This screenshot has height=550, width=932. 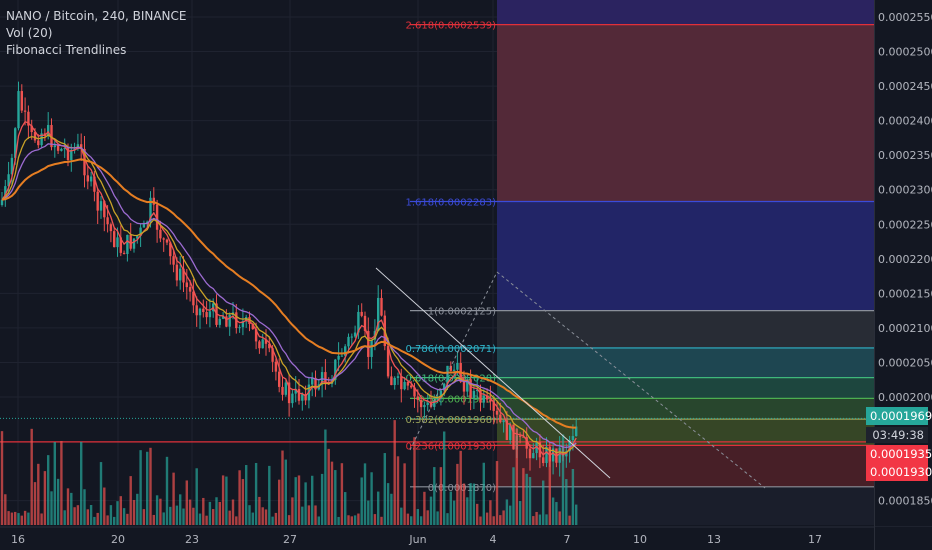 I want to click on volume-indicator-label: Vol (20), so click(x=29, y=33).